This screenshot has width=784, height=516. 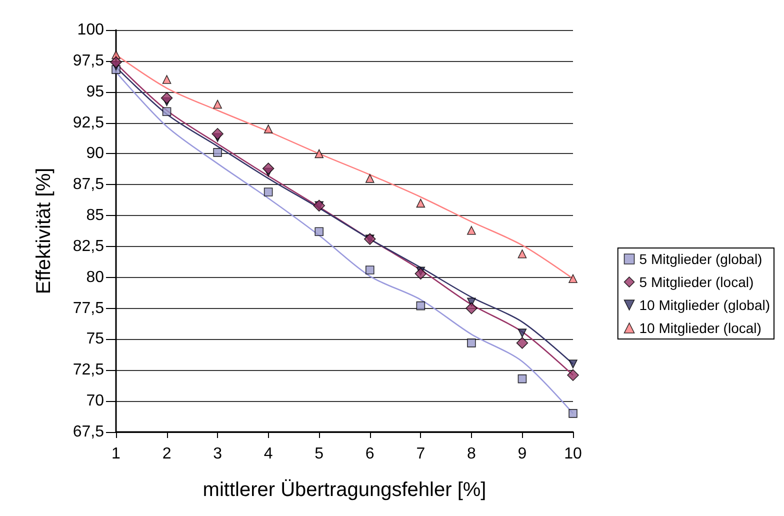 I want to click on y-tick-label: 82,5, so click(x=88, y=246).